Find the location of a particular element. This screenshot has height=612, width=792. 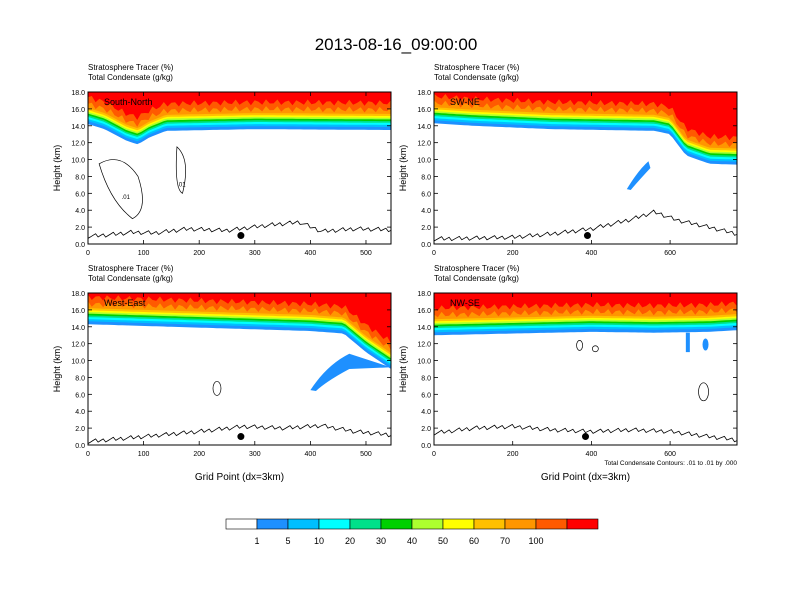

contour-label: .01 is located at coordinates (126, 198).